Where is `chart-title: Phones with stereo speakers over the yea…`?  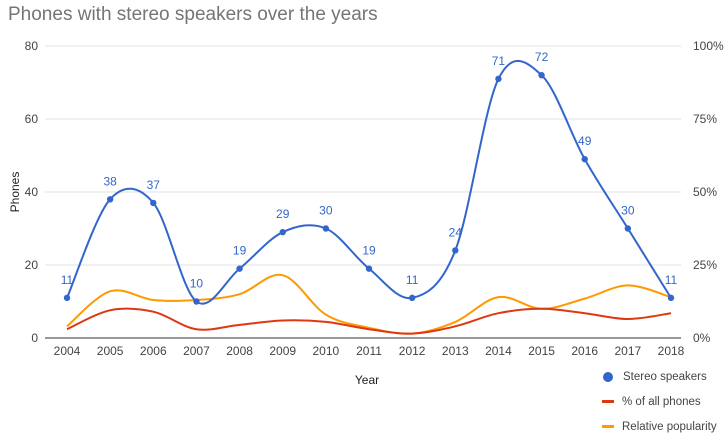
chart-title: Phones with stereo speakers over the yea… is located at coordinates (193, 14).